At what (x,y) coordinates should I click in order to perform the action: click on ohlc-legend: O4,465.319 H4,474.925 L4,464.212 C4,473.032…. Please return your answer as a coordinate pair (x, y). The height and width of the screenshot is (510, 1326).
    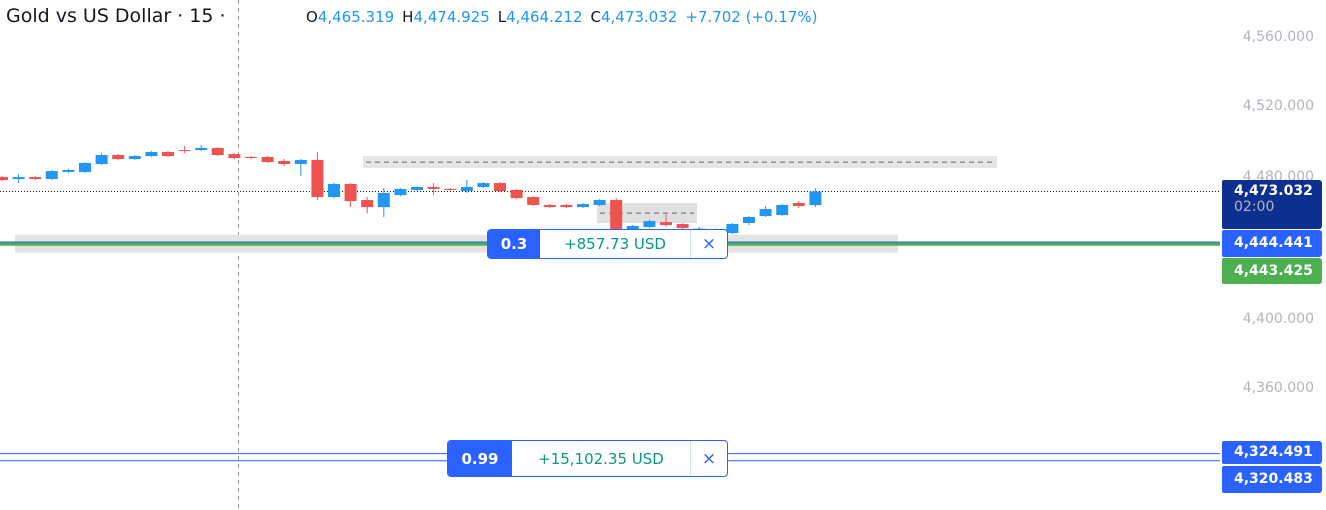
    Looking at the image, I should click on (566, 17).